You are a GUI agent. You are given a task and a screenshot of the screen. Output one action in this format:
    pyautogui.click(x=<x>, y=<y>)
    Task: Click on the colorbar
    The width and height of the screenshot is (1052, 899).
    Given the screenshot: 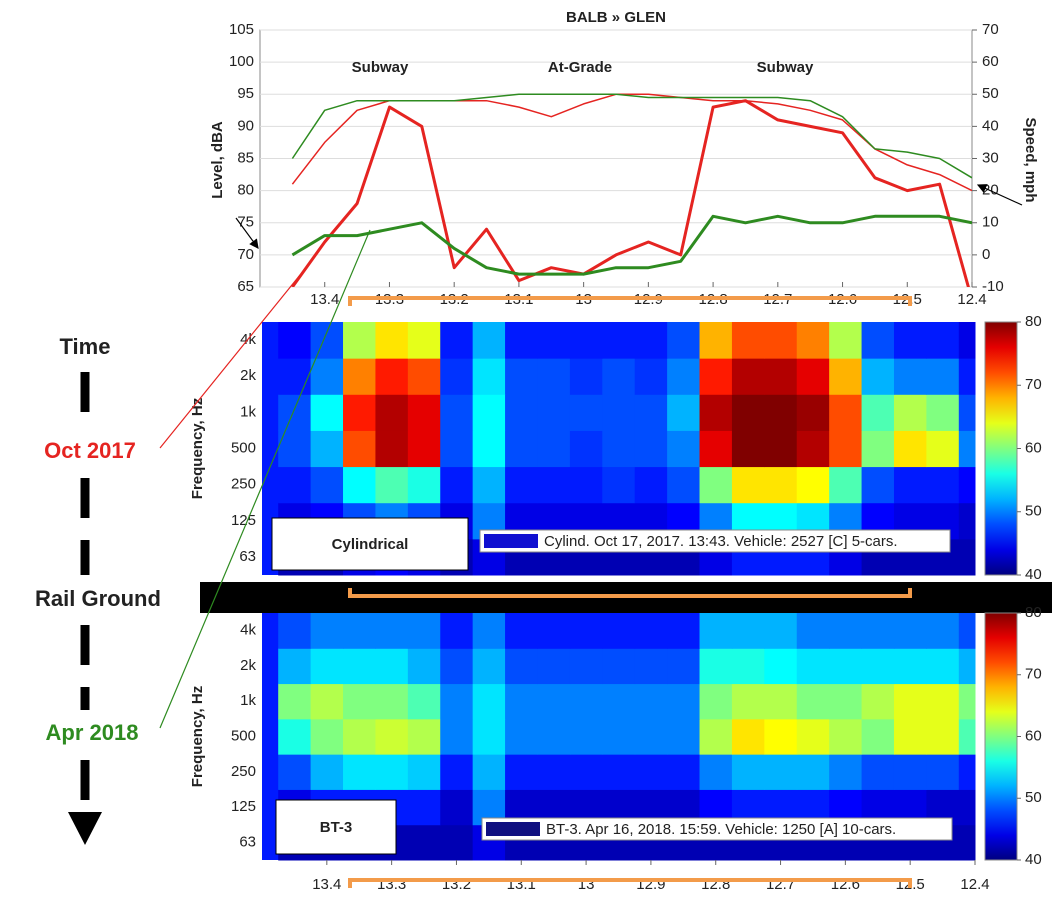 What is the action you would take?
    pyautogui.click(x=1001, y=736)
    